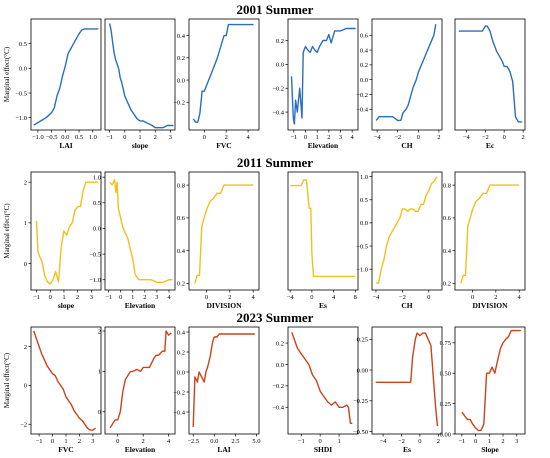  What do you see at coordinates (97, 177) in the screenshot?
I see `y-tick-label: 1.0` at bounding box center [97, 177].